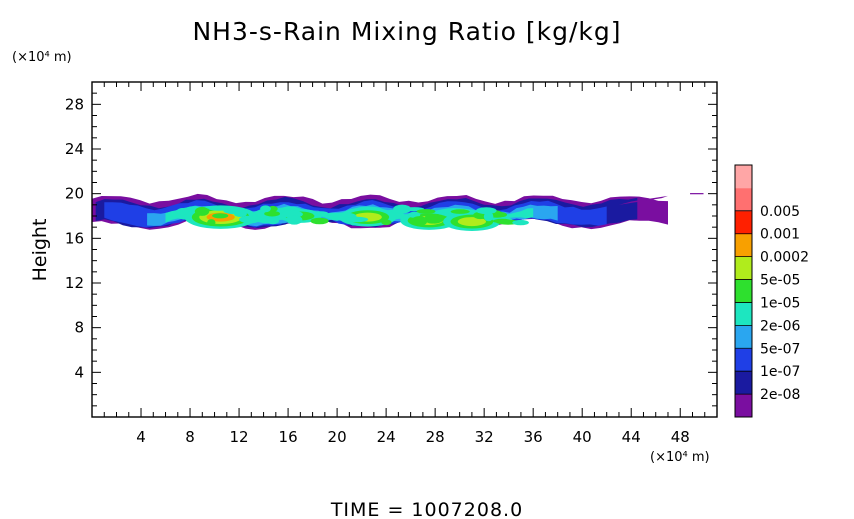  What do you see at coordinates (780, 281) in the screenshot?
I see `colorbar-label: 5e-05` at bounding box center [780, 281].